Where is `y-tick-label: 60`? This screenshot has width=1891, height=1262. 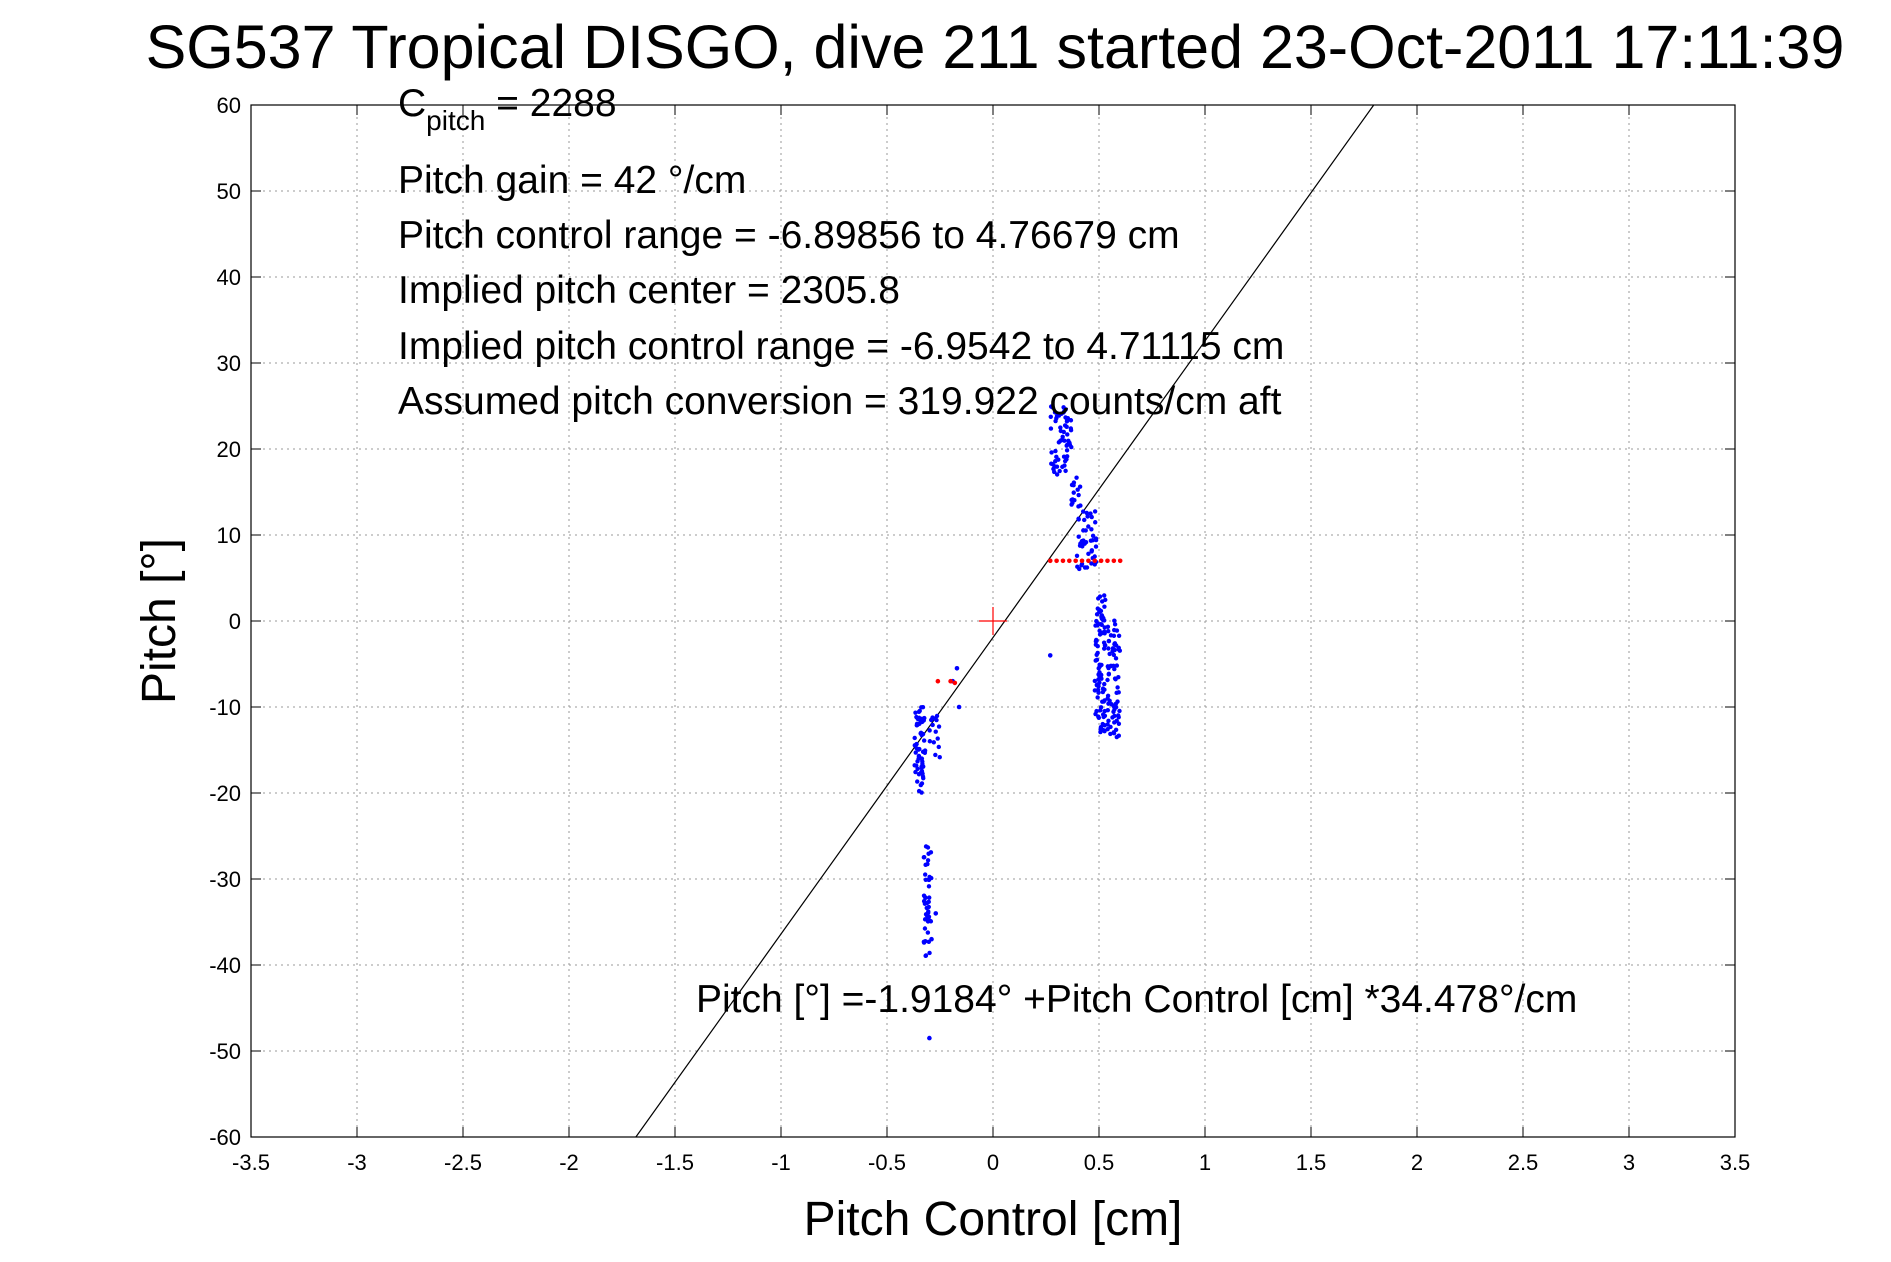 y-tick-label: 60 is located at coordinates (229, 105).